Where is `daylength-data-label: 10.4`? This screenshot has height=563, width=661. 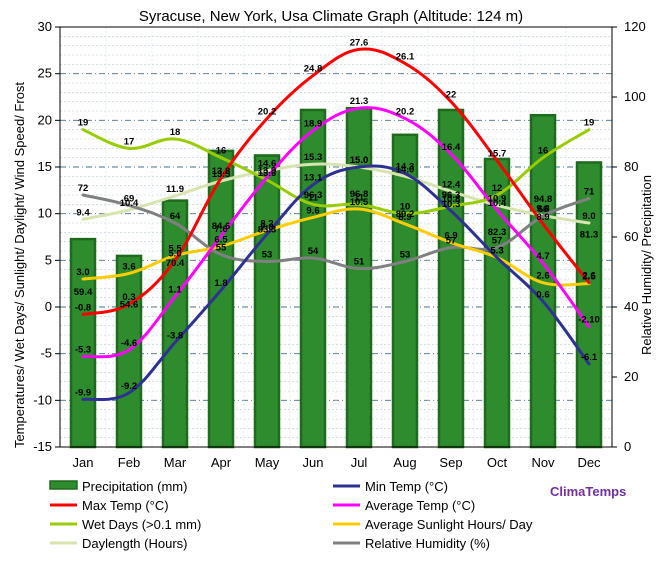 daylength-data-label: 10.4 is located at coordinates (129, 203).